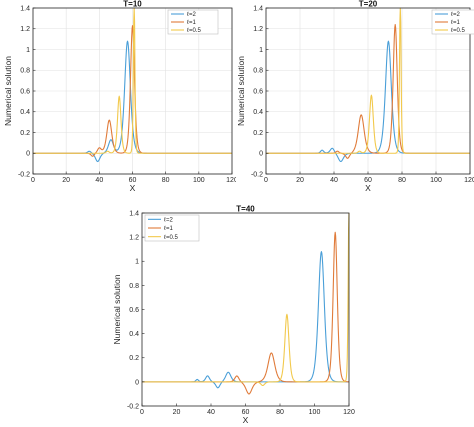 This screenshot has width=474, height=427. I want to click on legend: ℓ=2 ℓ=1 ℓ=0.5, so click(172, 228).